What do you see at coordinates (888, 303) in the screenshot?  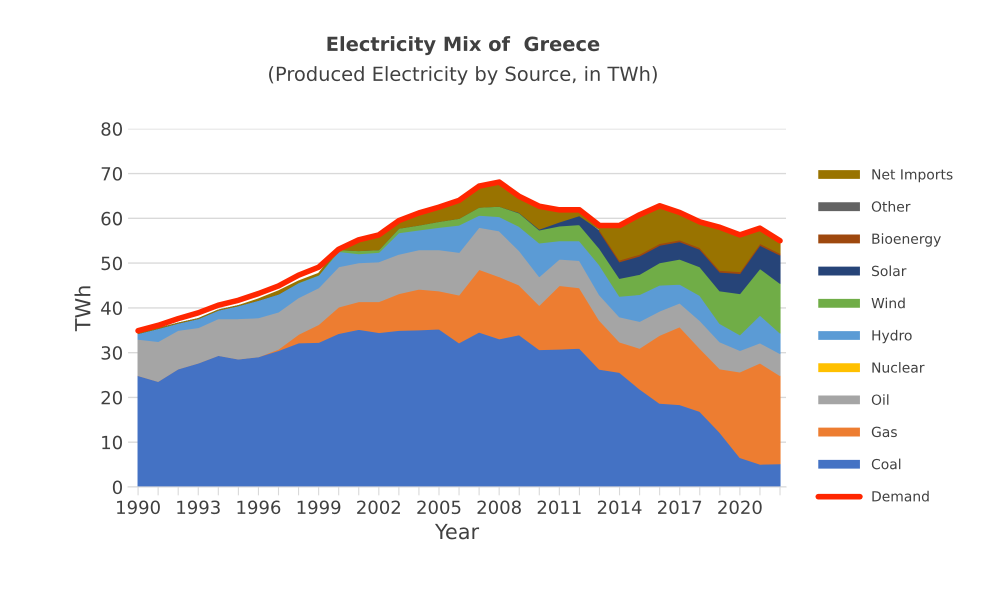 I see `legend-label: Wind` at bounding box center [888, 303].